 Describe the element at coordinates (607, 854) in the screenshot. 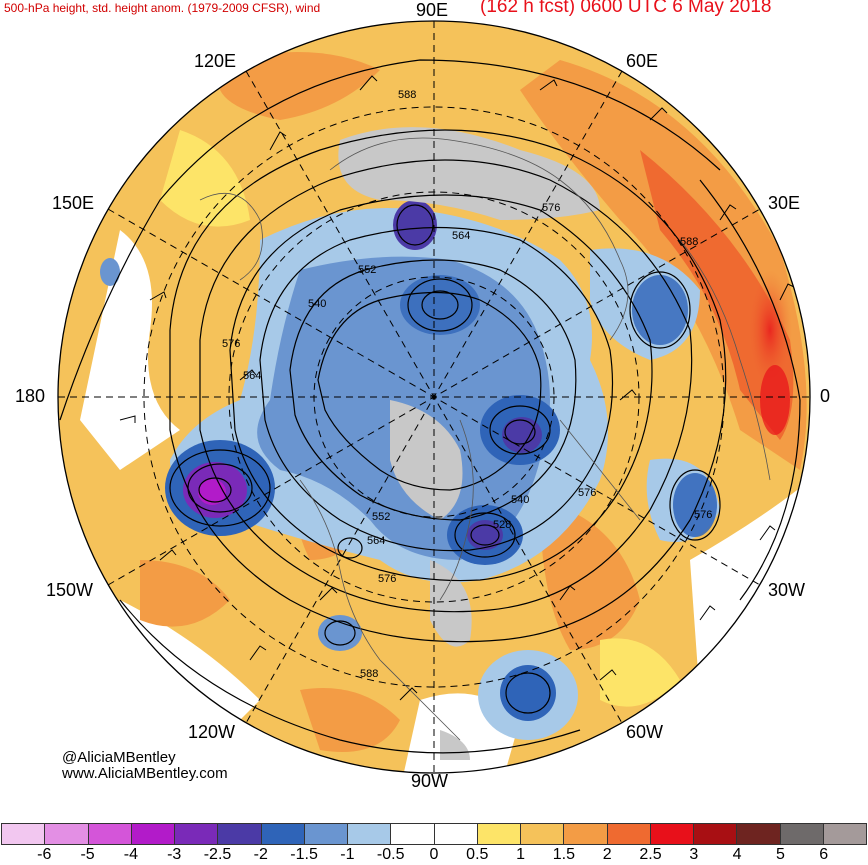

I see `colorbar-label: 2` at that location.